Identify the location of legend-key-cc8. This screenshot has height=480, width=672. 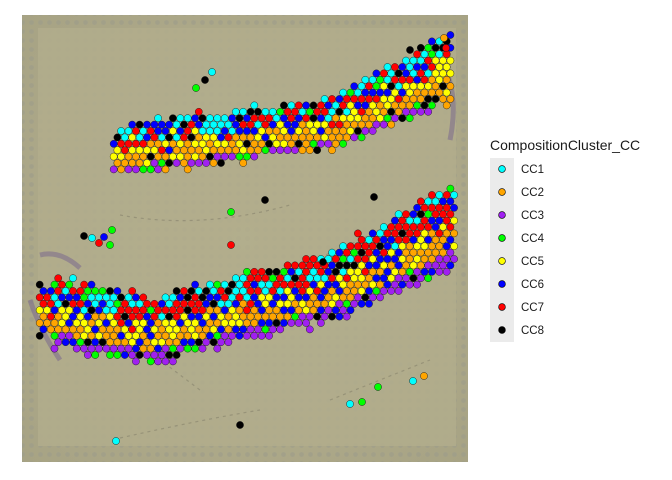
(502, 330).